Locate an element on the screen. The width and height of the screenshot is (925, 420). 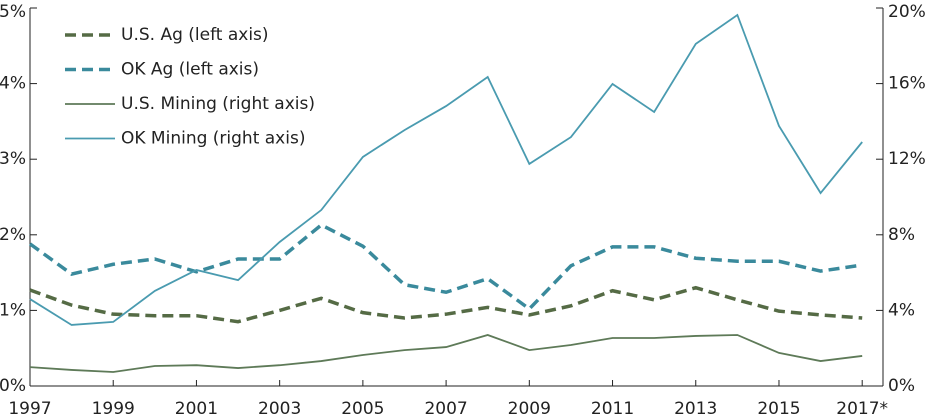
y2-tick-label: 4% is located at coordinates (901, 310).